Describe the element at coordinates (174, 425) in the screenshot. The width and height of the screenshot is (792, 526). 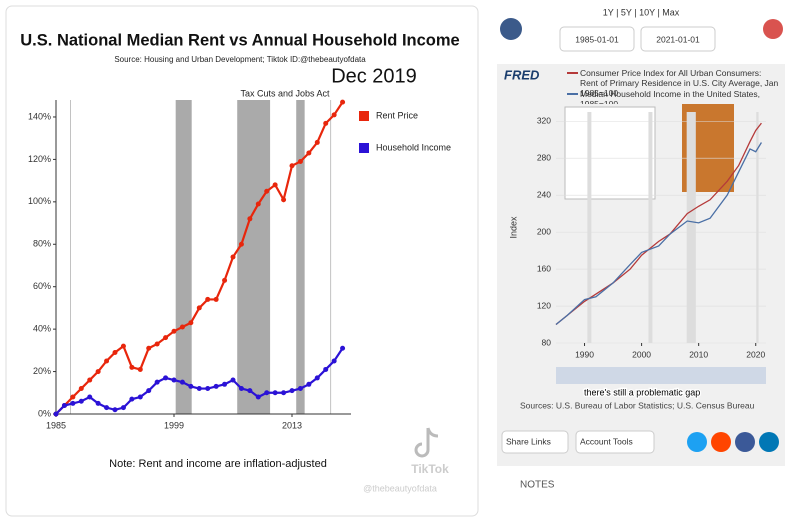
I see `x-tick-label: 1999` at that location.